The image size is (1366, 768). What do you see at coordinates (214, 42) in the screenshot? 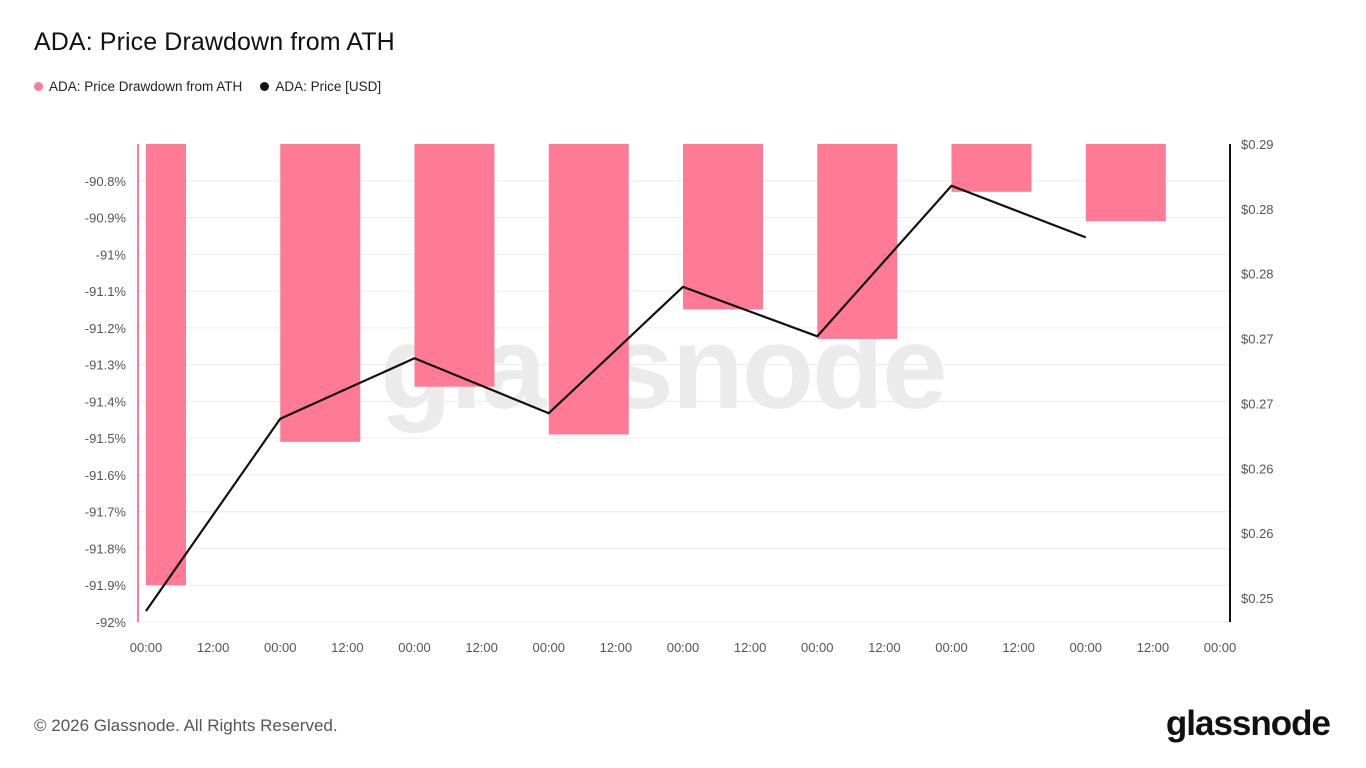
I see `chart-title: ADA: Price Drawdown from ATH` at bounding box center [214, 42].